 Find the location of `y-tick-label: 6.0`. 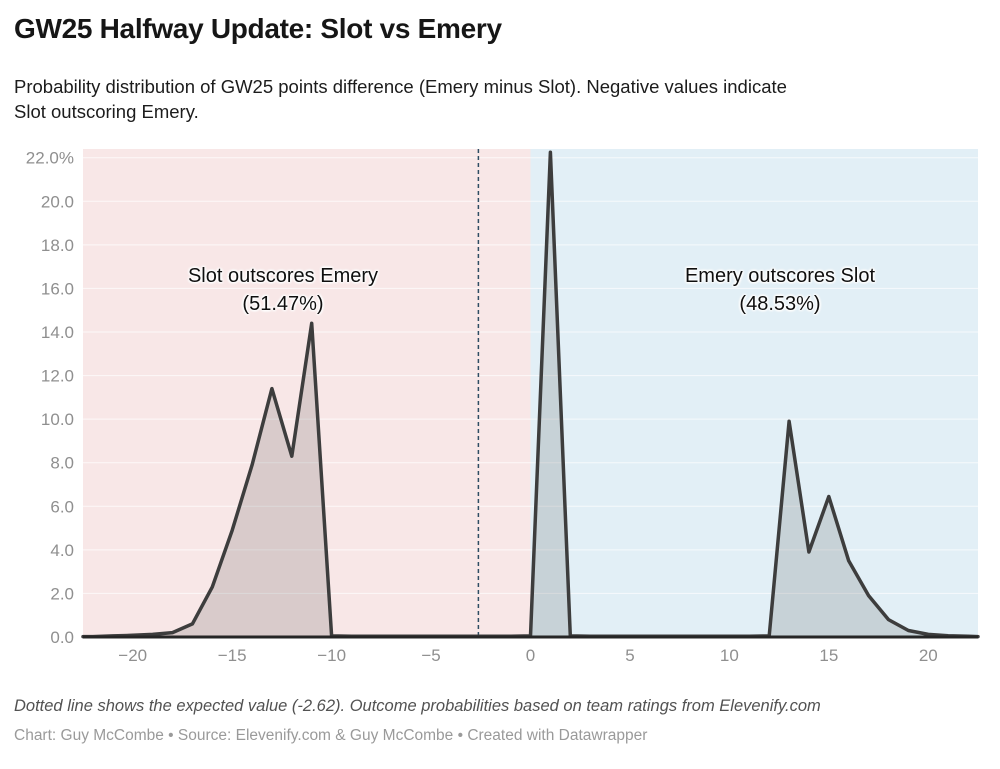

y-tick-label: 6.0 is located at coordinates (62, 506).